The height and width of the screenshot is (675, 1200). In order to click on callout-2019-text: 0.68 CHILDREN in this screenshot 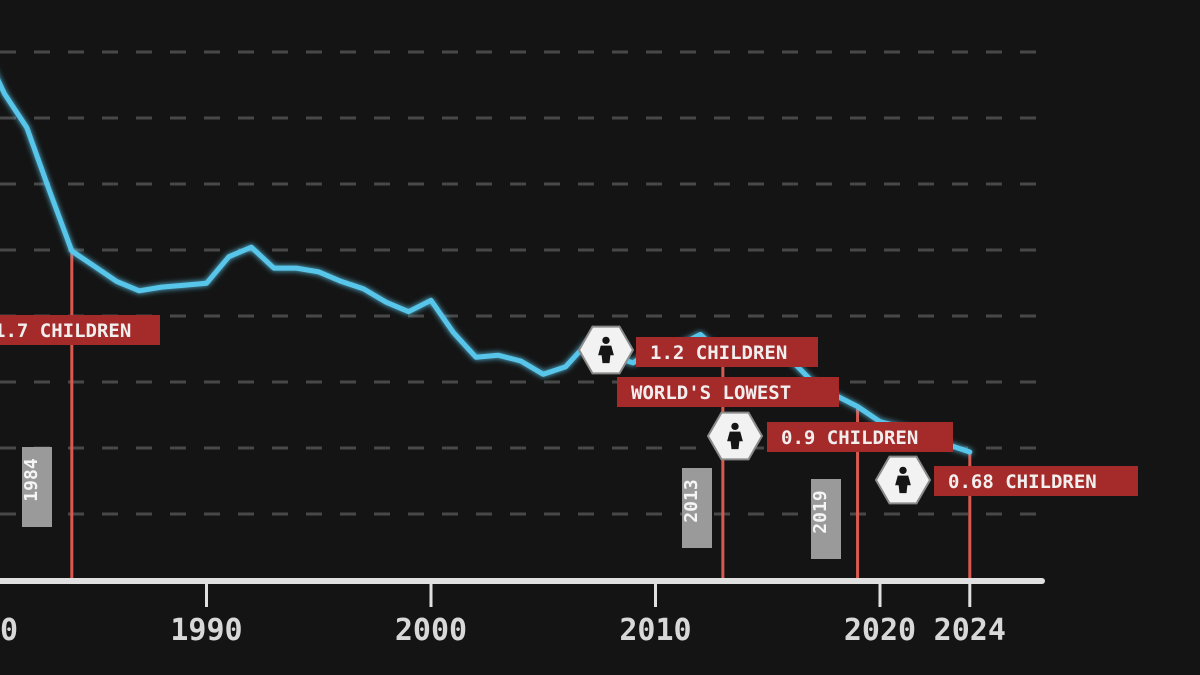, I will do `click(1022, 482)`.